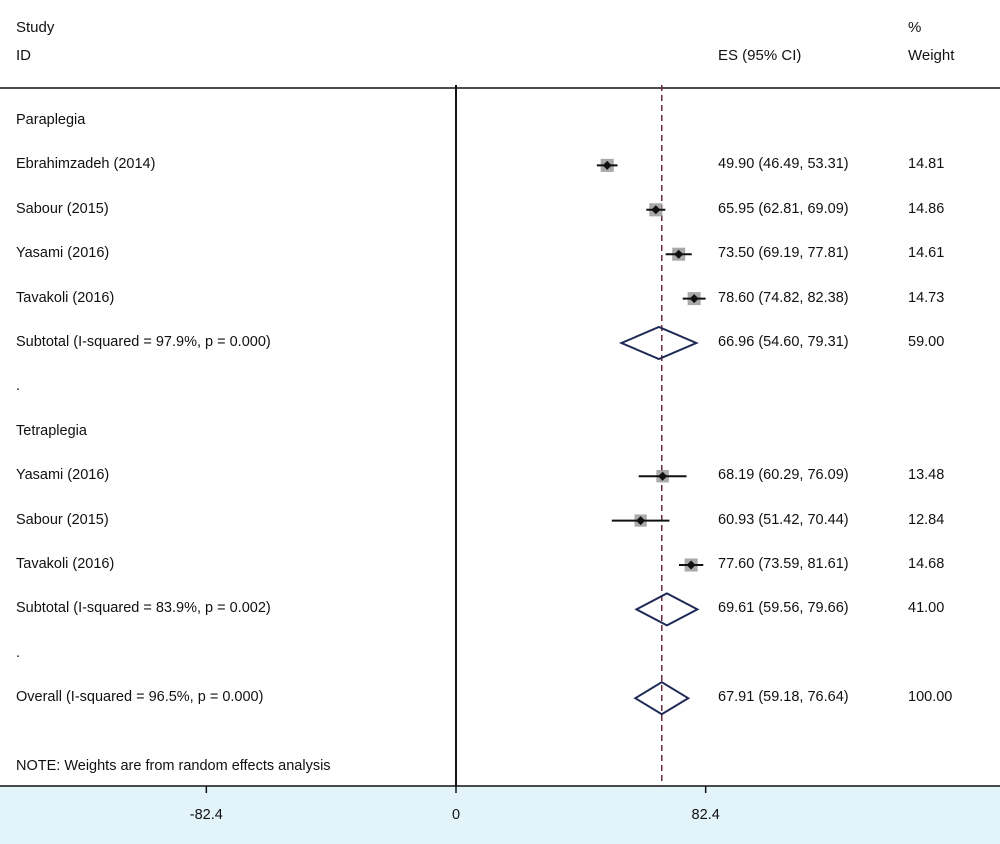  Describe the element at coordinates (783, 208) in the screenshot. I see `study-es-value: 65.95 (62.81, 69.09)` at that location.